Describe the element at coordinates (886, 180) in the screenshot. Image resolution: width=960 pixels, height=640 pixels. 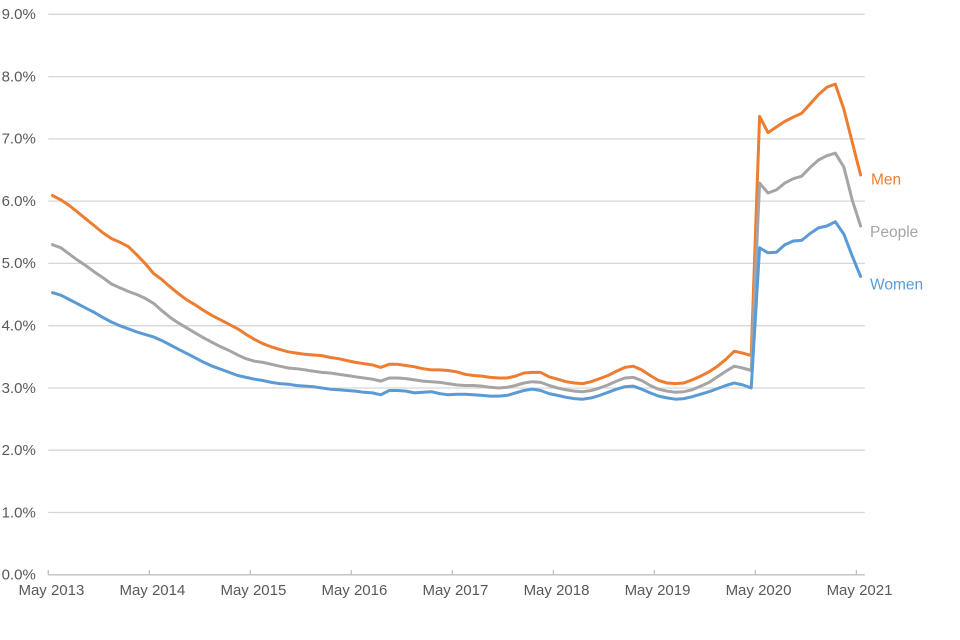
I see `svg-text: Men` at that location.